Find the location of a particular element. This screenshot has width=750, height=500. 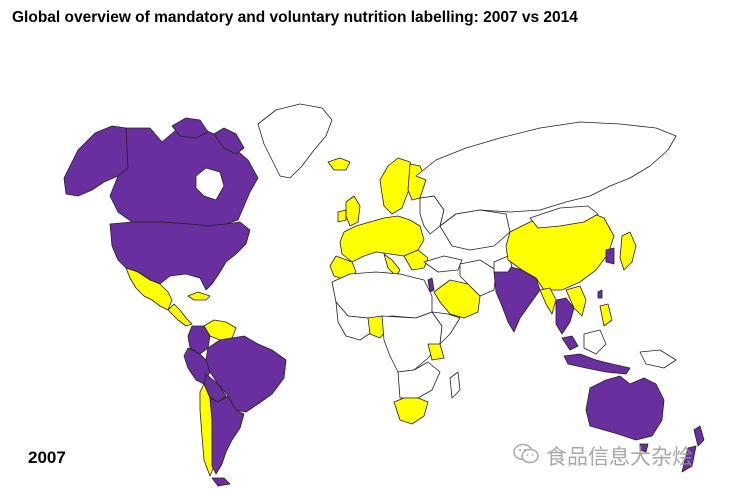

region-iran is located at coordinates (478, 278).